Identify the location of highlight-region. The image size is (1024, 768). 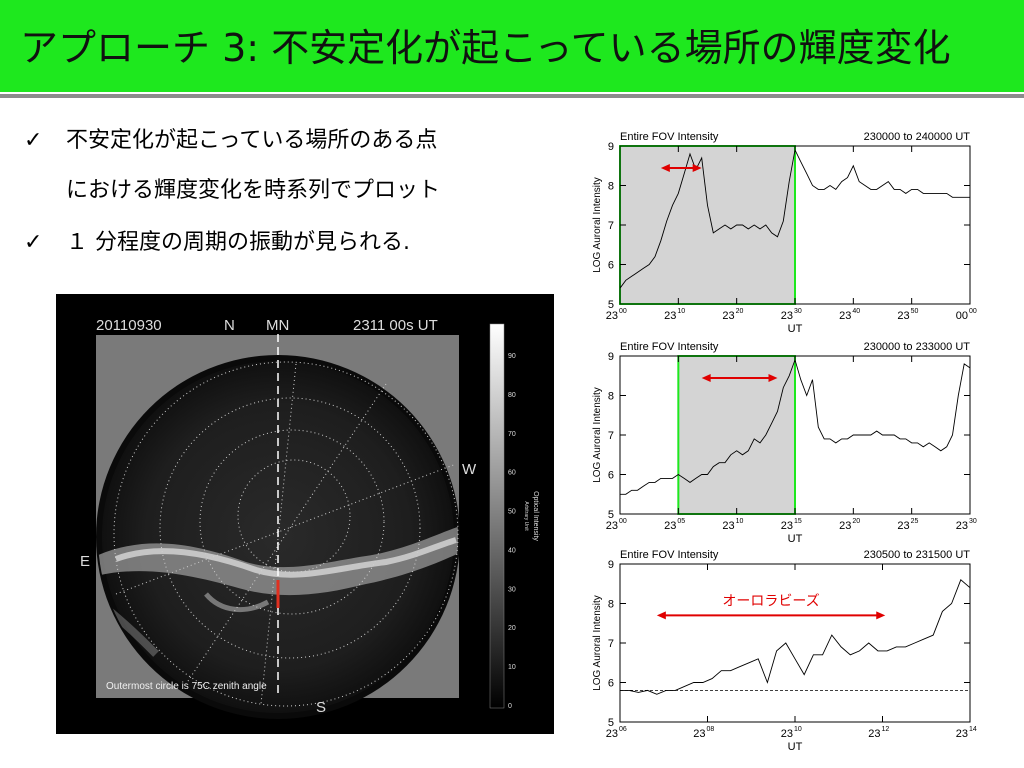
(736, 435).